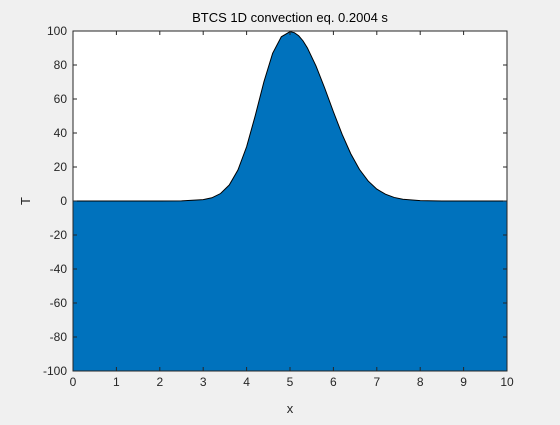 The height and width of the screenshot is (425, 560). I want to click on chart-title: BTCS 1D convection eq. 0.2004 s, so click(290, 17).